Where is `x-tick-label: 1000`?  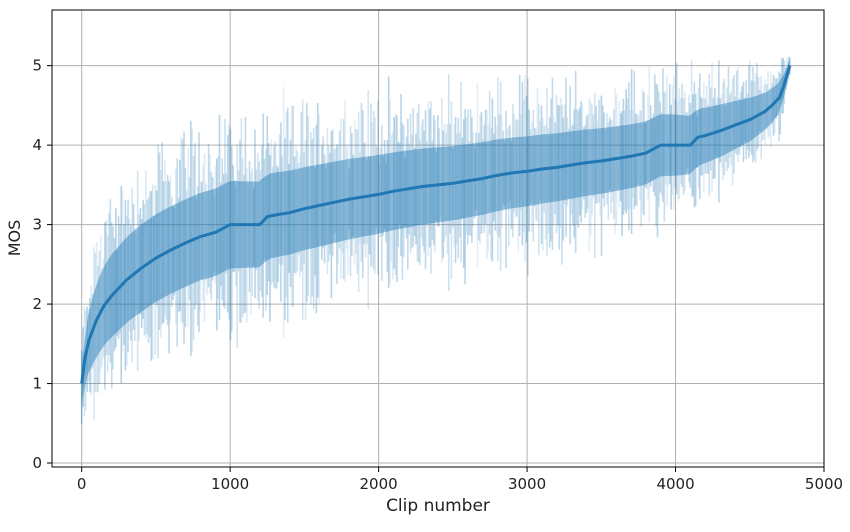 x-tick-label: 1000 is located at coordinates (230, 484).